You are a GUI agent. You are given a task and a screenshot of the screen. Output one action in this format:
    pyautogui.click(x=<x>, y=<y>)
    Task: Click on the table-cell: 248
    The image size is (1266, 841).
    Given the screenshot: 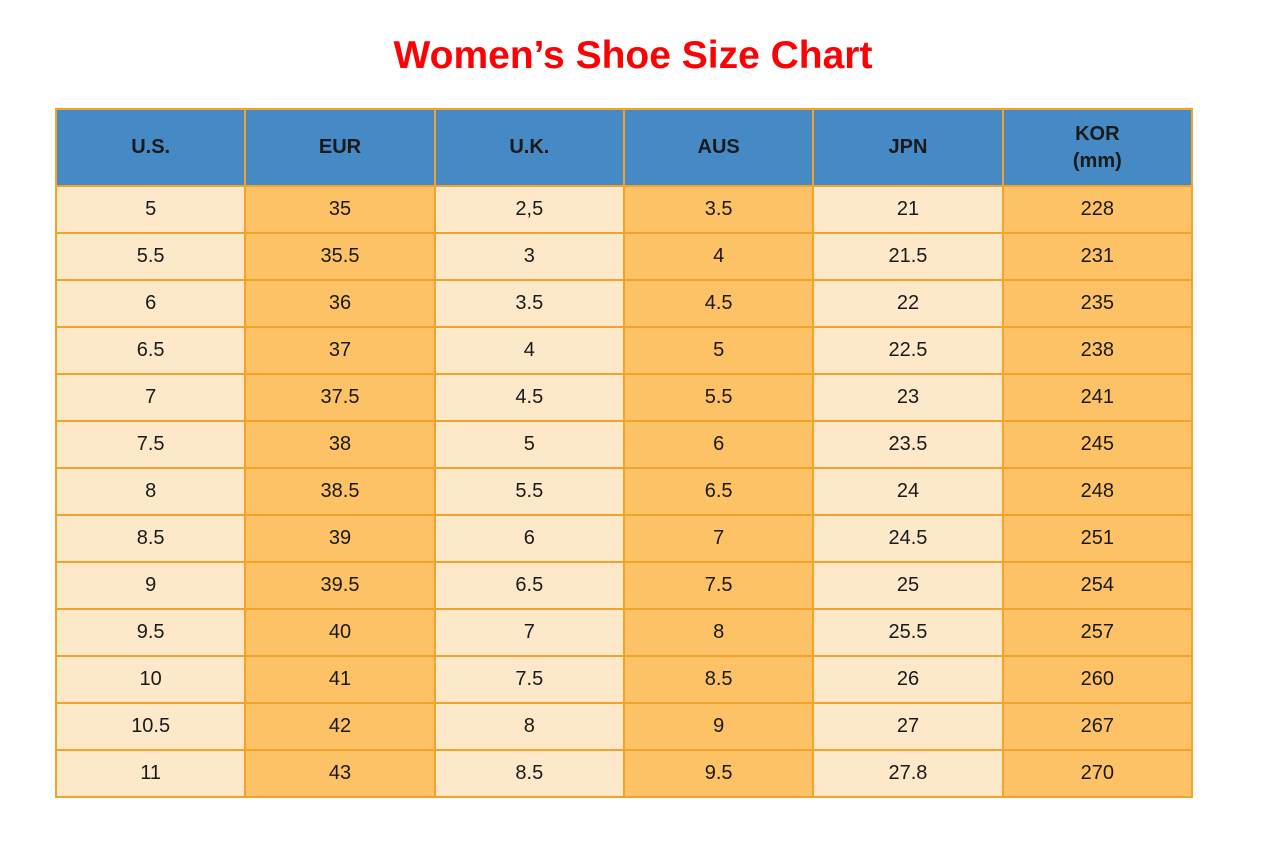 What is the action you would take?
    pyautogui.click(x=1097, y=491)
    